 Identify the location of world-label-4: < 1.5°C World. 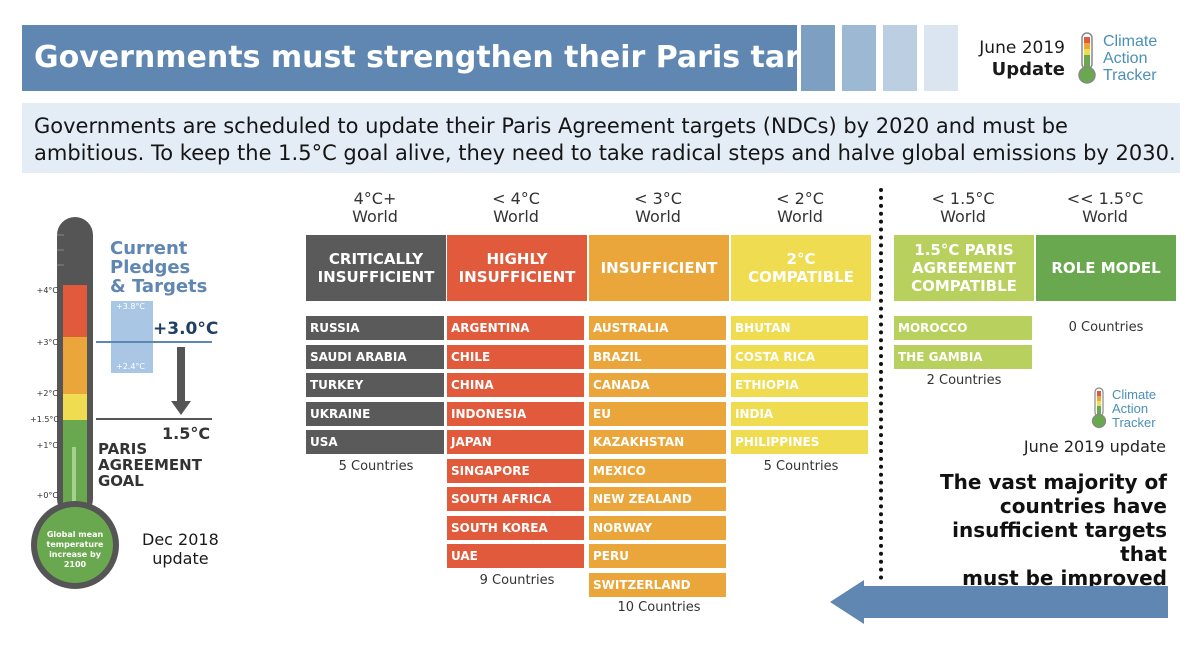
(963, 208).